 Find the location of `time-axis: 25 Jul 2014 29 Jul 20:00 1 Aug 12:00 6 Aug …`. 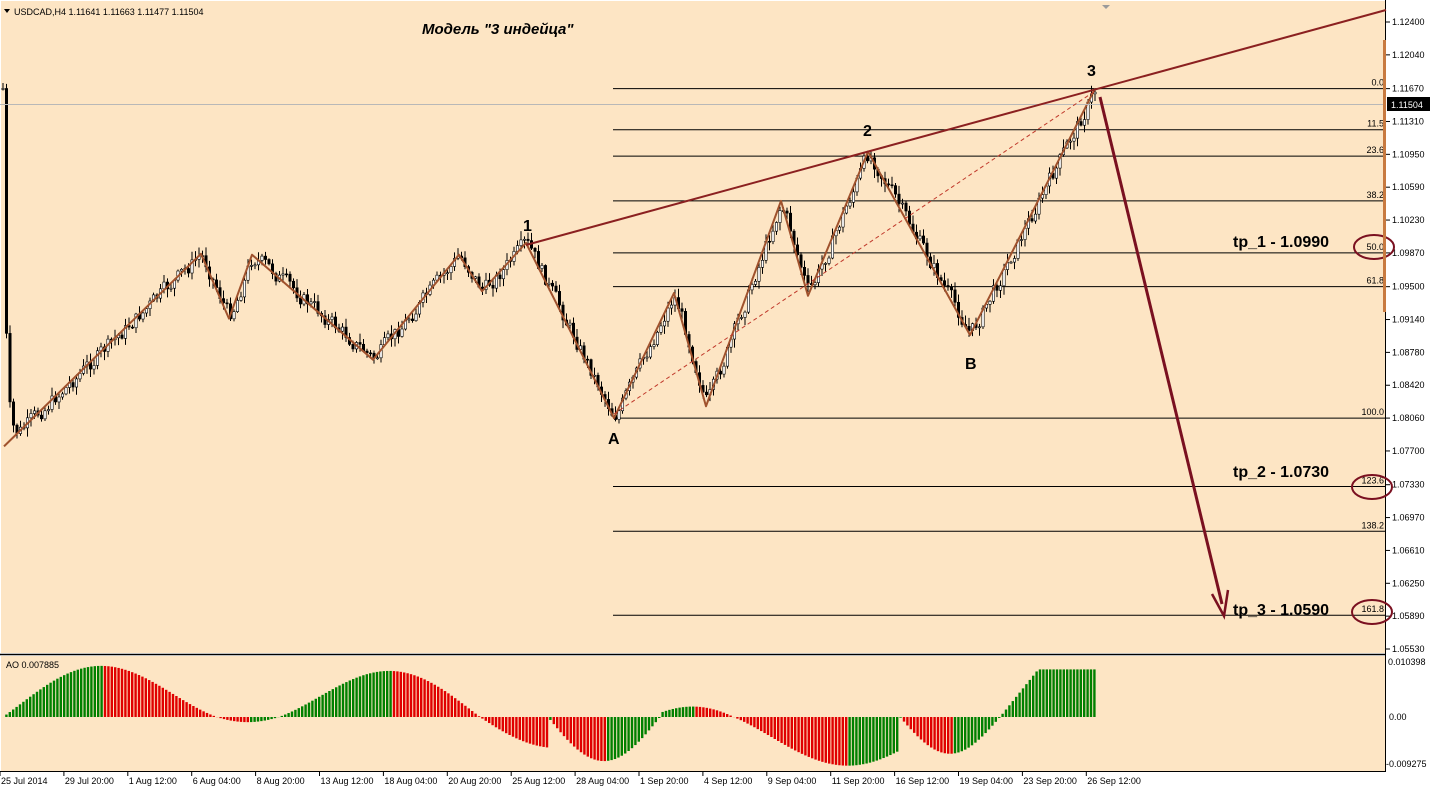

time-axis: 25 Jul 2014 29 Jul 20:00 1 Aug 12:00 6 Aug … is located at coordinates (570, 779).